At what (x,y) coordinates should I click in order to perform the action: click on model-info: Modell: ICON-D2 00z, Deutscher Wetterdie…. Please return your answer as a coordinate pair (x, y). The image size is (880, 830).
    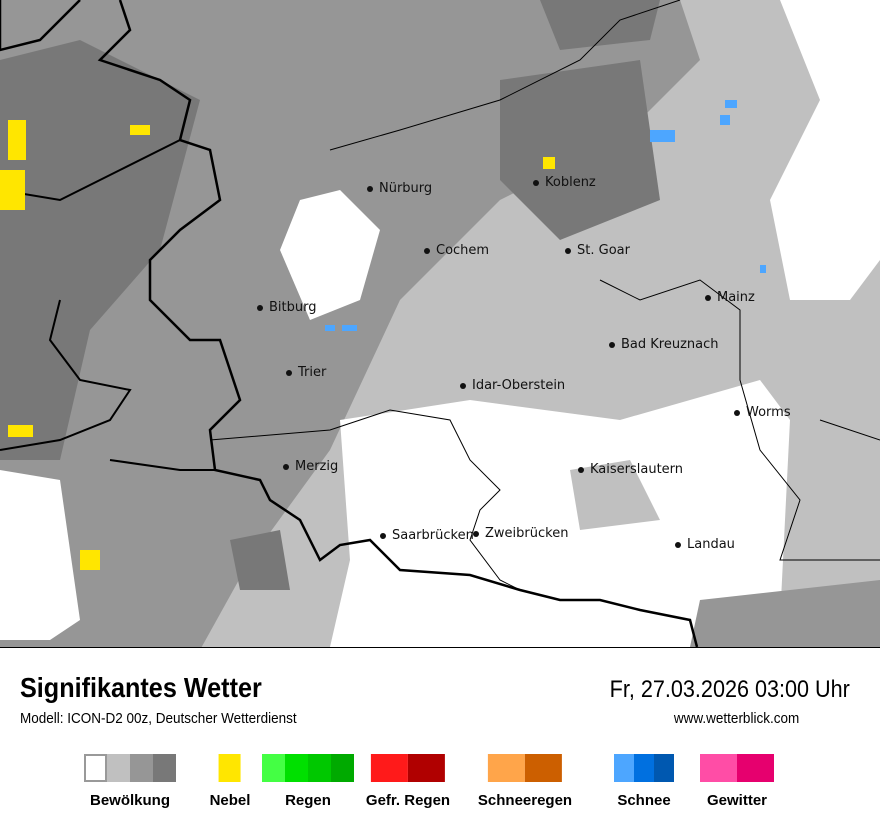
    Looking at the image, I should click on (158, 718).